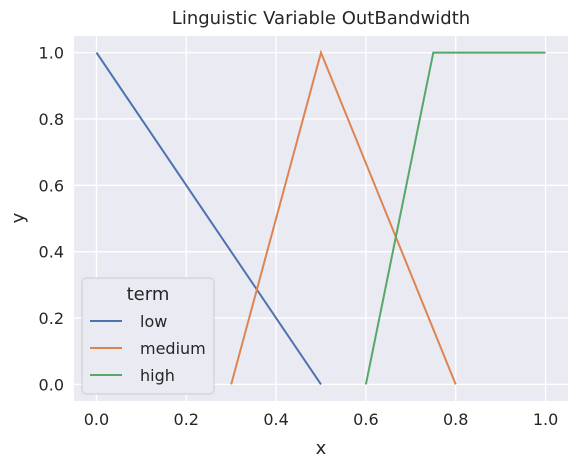 The image size is (579, 467). What do you see at coordinates (51, 219) in the screenshot?
I see `y-ticks: 0.0 0.2 0.4 0.6 0.8 1.0` at bounding box center [51, 219].